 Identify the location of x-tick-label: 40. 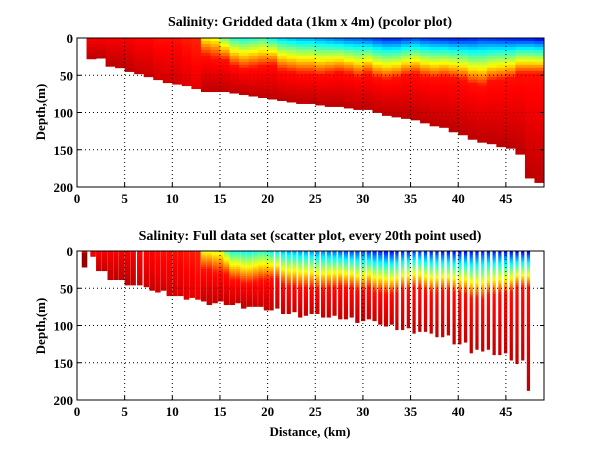
(458, 198).